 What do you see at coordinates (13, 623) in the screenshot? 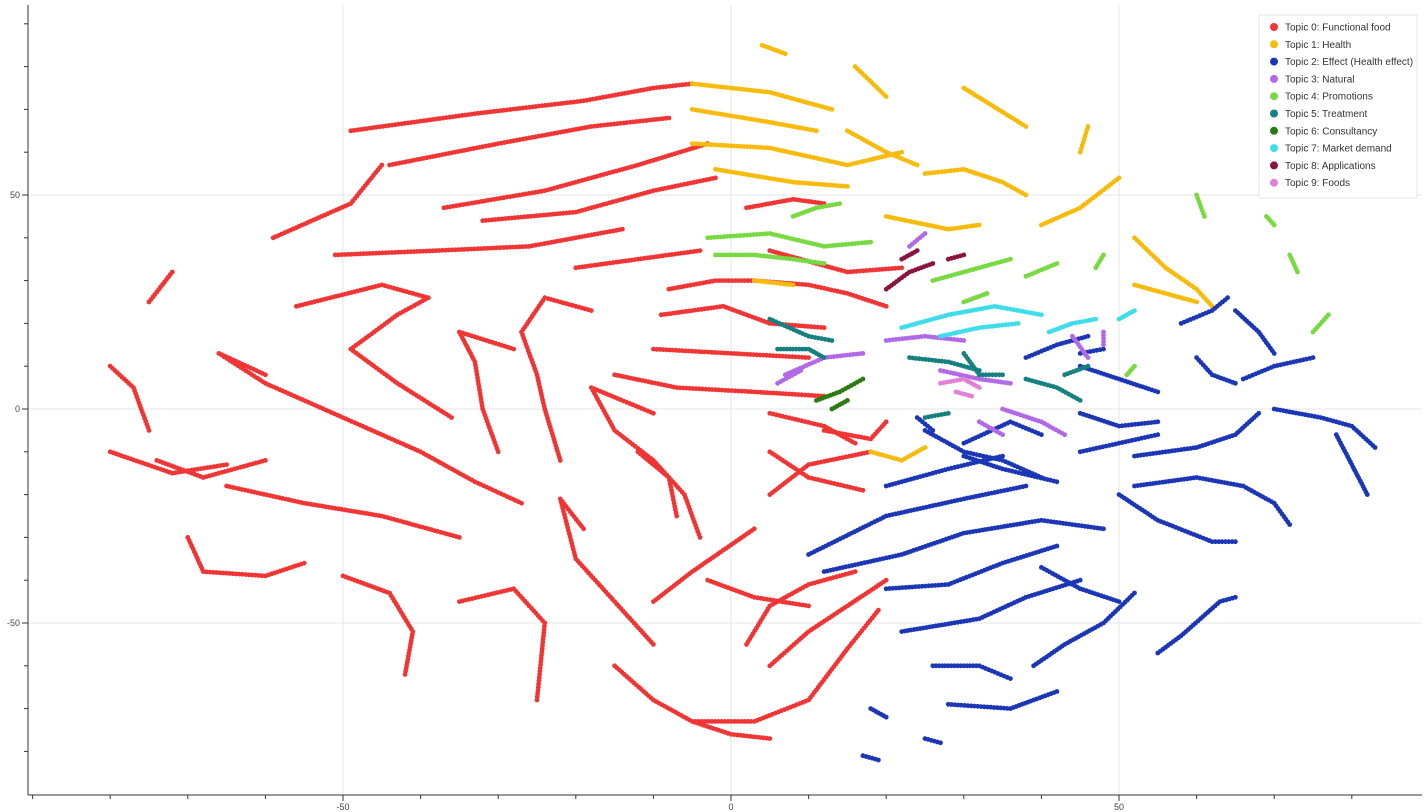
I see `y-tick-label: -50` at bounding box center [13, 623].